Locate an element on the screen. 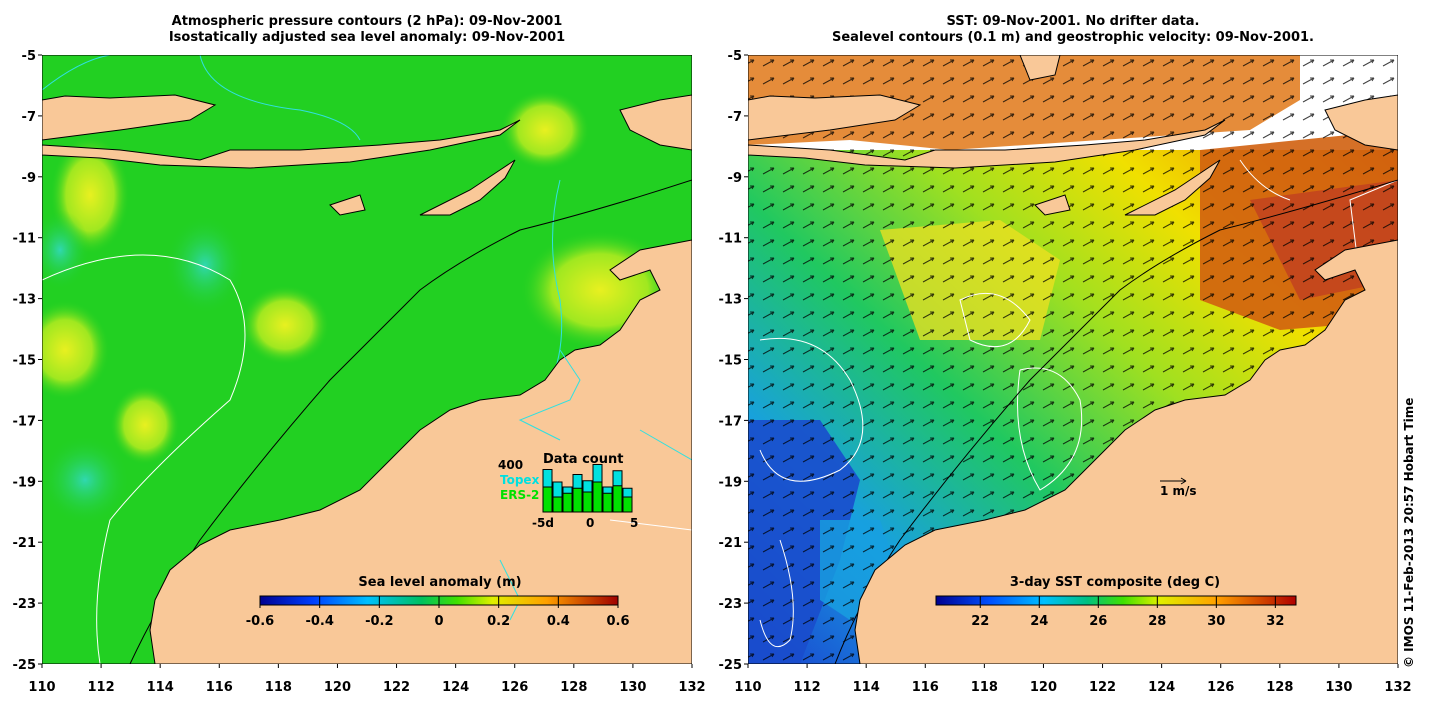  left-lon-axis: 110 112 114 116 118 120 122 124 126 128 130 132 is located at coordinates (367, 679).